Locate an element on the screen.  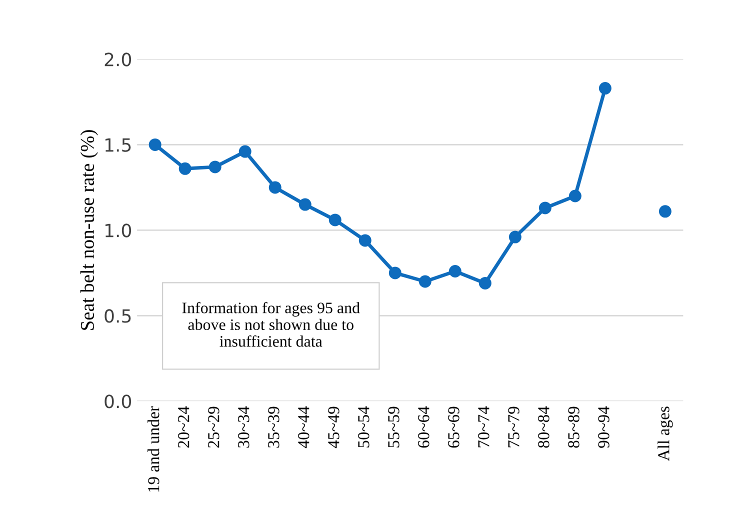
x-tick-label: 90~94 is located at coordinates (604, 427).